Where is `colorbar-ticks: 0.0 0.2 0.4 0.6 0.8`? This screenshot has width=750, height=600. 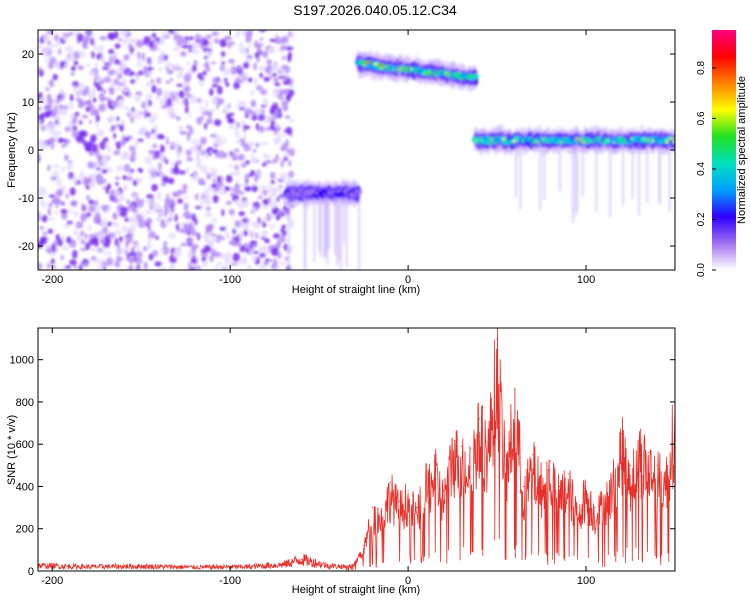
colorbar-ticks: 0.0 0.2 0.4 0.6 0.8 is located at coordinates (706, 169).